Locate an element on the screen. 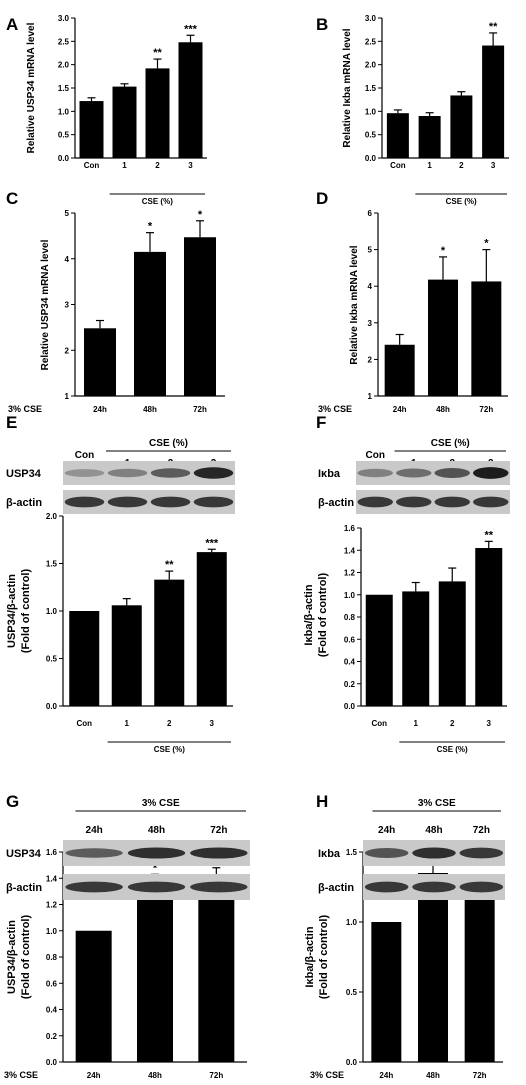 The height and width of the screenshot is (1085, 526). y-tick-label: 1.6 is located at coordinates (350, 528).